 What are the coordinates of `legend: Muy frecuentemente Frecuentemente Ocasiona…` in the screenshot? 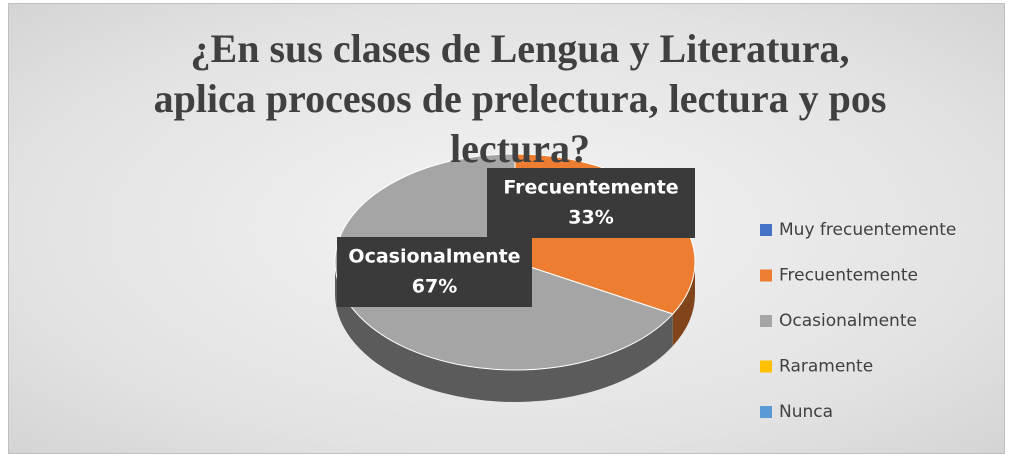 It's located at (858, 321).